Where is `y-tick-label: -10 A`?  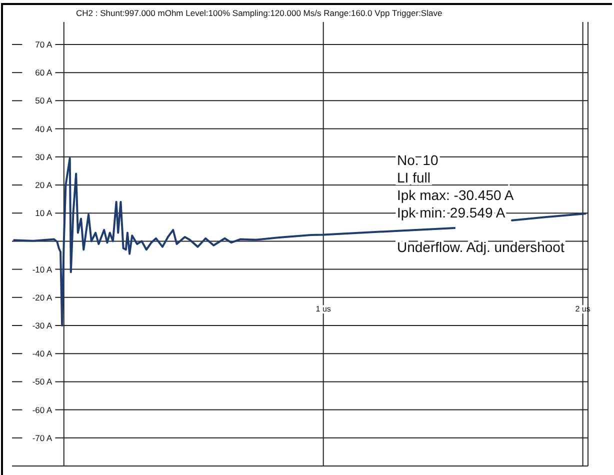 y-tick-label: -10 A is located at coordinates (42, 269).